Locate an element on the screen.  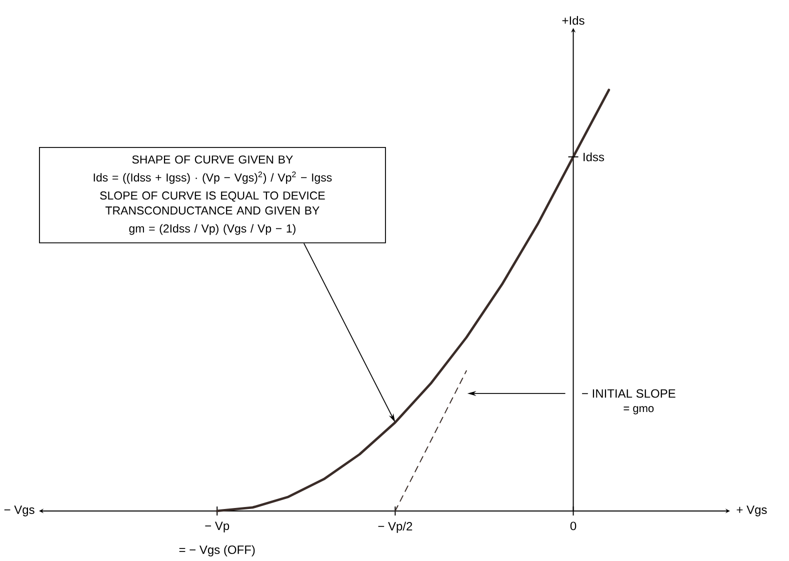
annotation: gm = (2Idss / Vp) (Vgs / Vp − 1) is located at coordinates (212, 229).